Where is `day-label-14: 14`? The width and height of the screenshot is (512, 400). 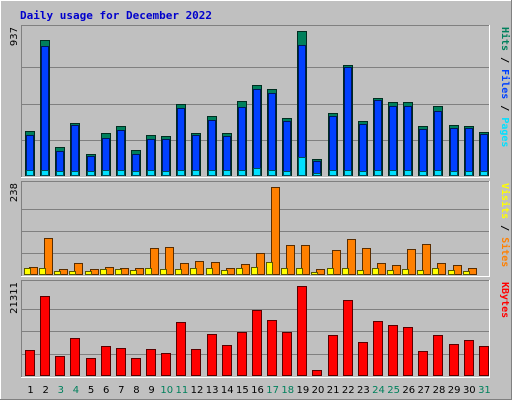 day-label-14: 14 is located at coordinates (227, 390).